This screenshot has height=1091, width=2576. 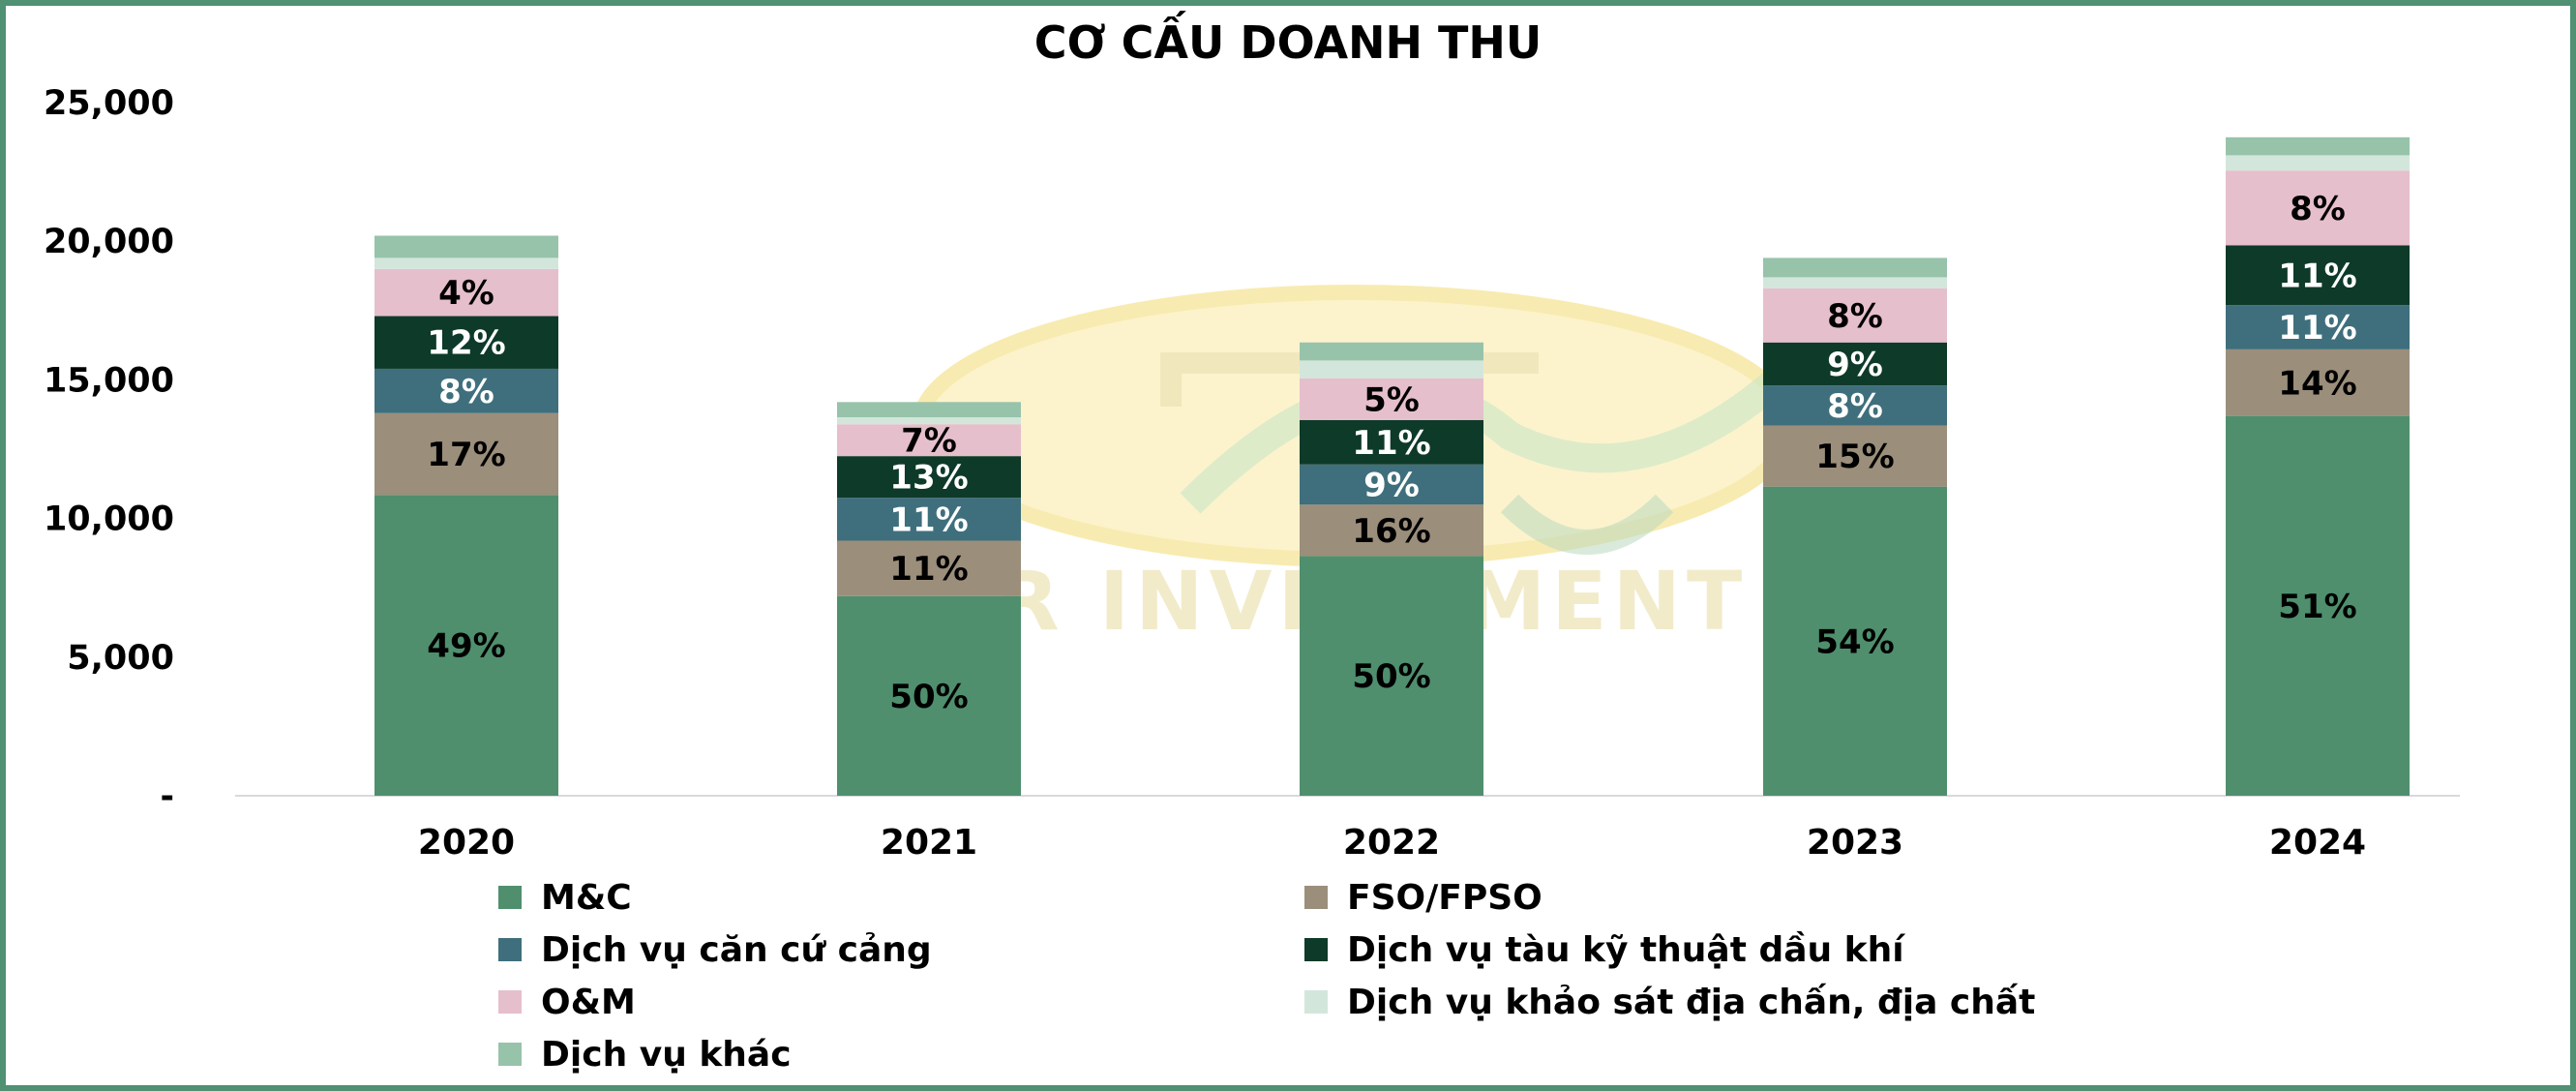 I want to click on data-label: 51%, so click(x=2317, y=607).